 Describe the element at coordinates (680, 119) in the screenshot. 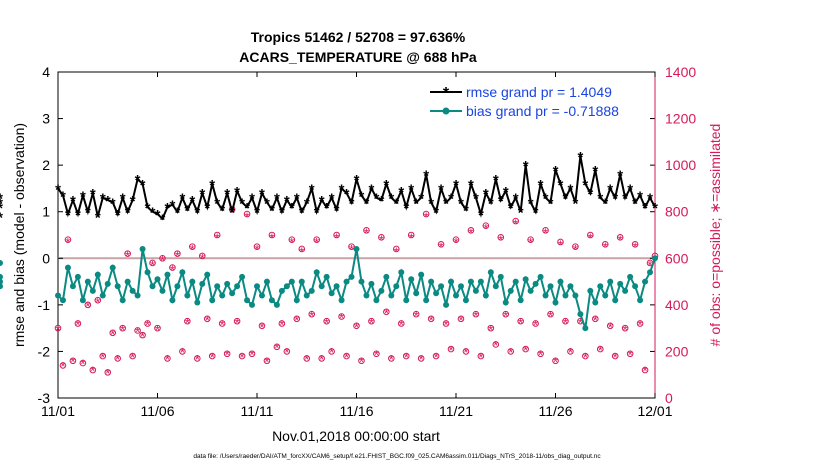

I see `right-tick-label: 1200` at that location.